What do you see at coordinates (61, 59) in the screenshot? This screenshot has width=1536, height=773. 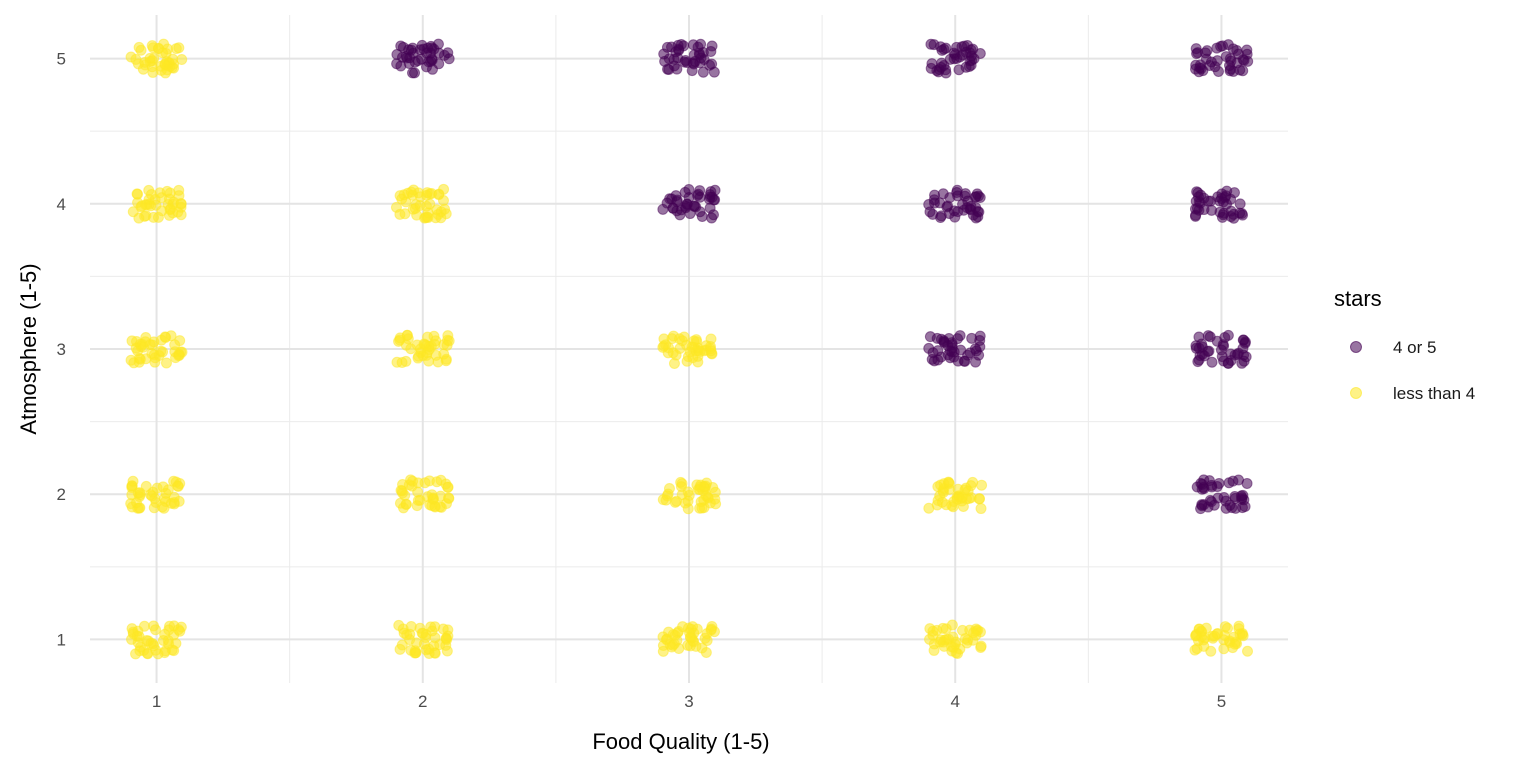 I see `y-tick-label: 5` at bounding box center [61, 59].